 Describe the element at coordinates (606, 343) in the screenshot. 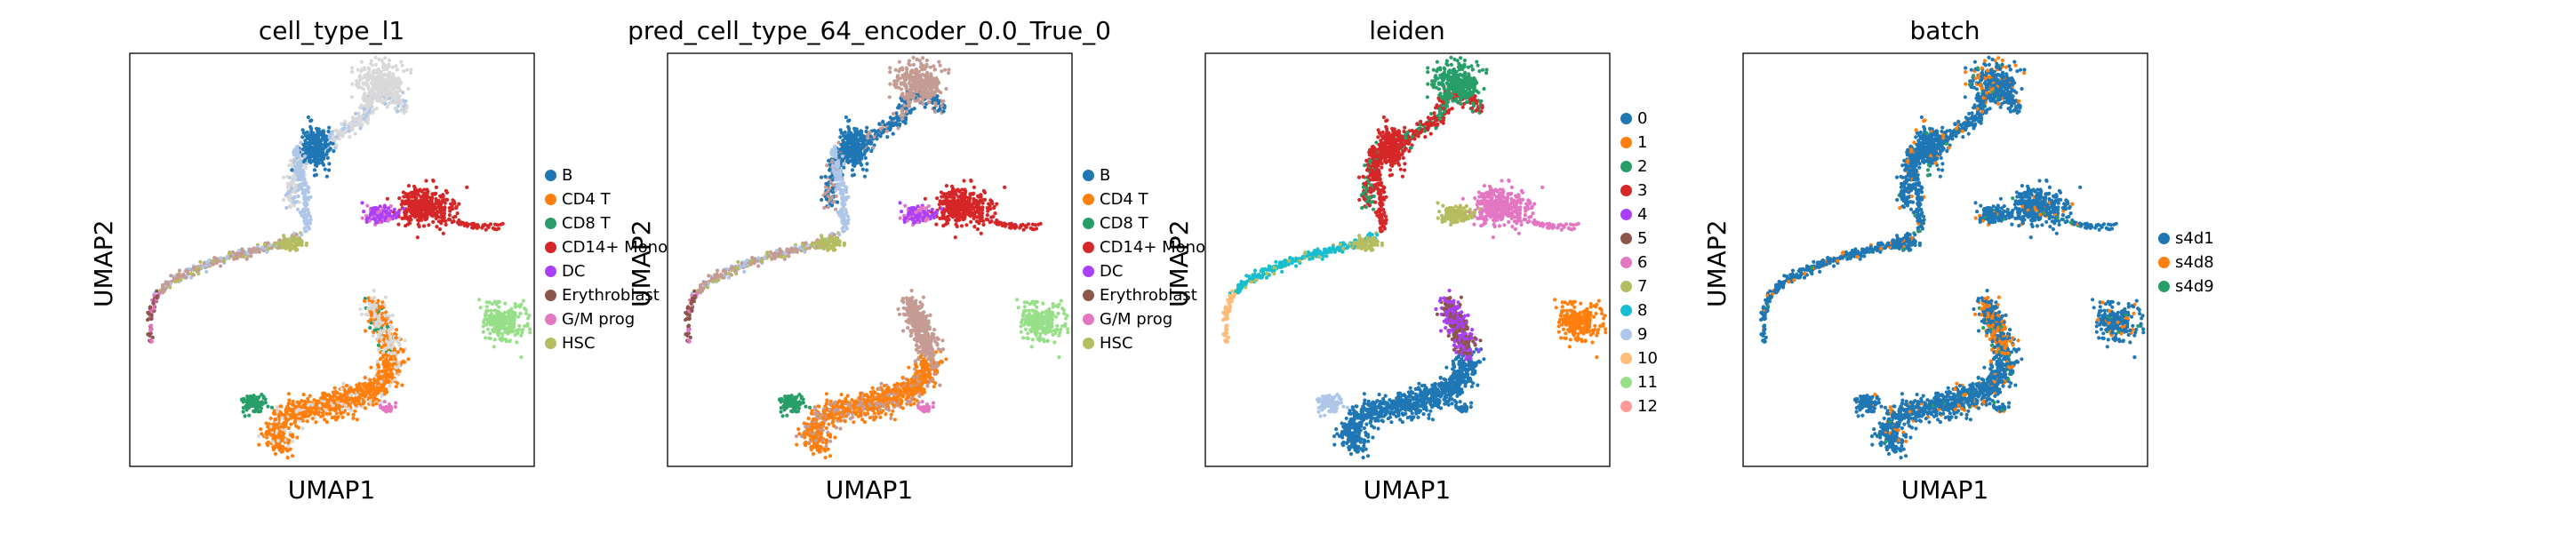

I see `legend-item: HSC` at that location.